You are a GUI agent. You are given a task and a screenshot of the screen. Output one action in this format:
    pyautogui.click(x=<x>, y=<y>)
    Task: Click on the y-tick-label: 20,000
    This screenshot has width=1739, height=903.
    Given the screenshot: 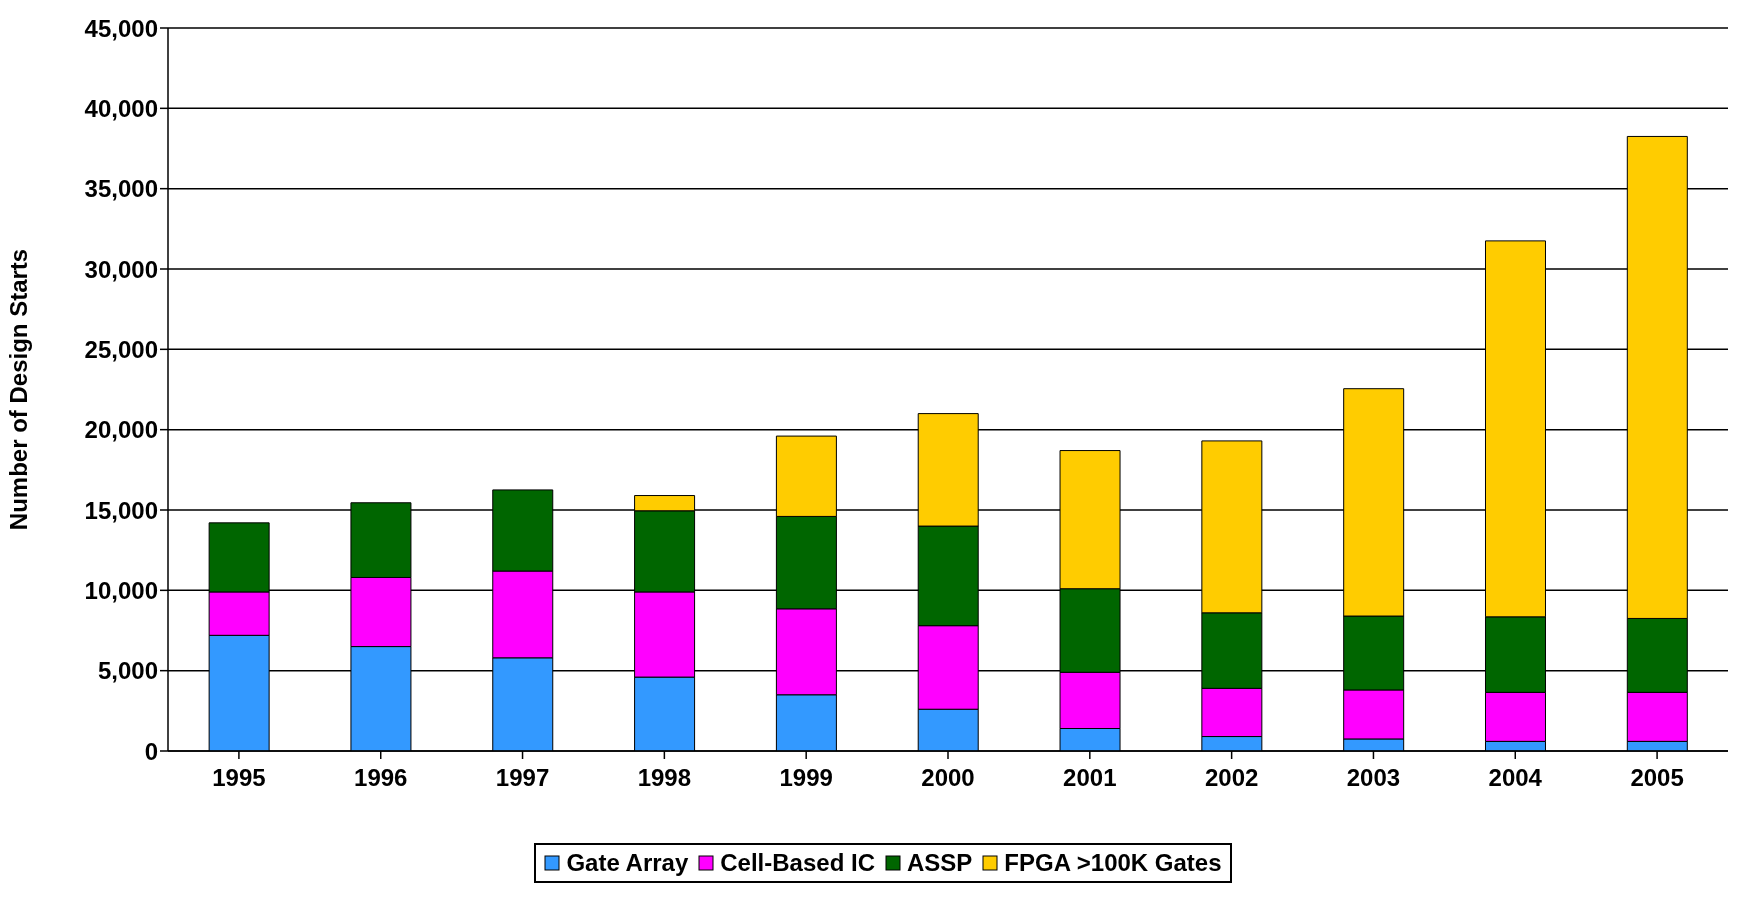 What is the action you would take?
    pyautogui.click(x=121, y=430)
    